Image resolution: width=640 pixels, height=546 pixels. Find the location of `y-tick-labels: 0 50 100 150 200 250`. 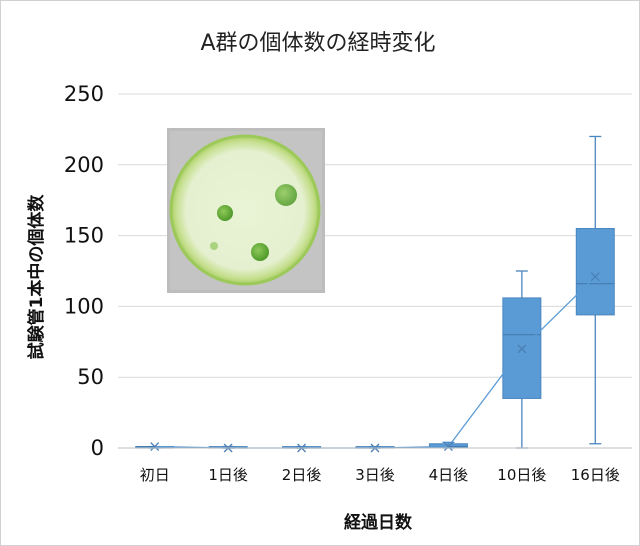

y-tick-labels: 0 50 100 150 200 250 is located at coordinates (84, 271).